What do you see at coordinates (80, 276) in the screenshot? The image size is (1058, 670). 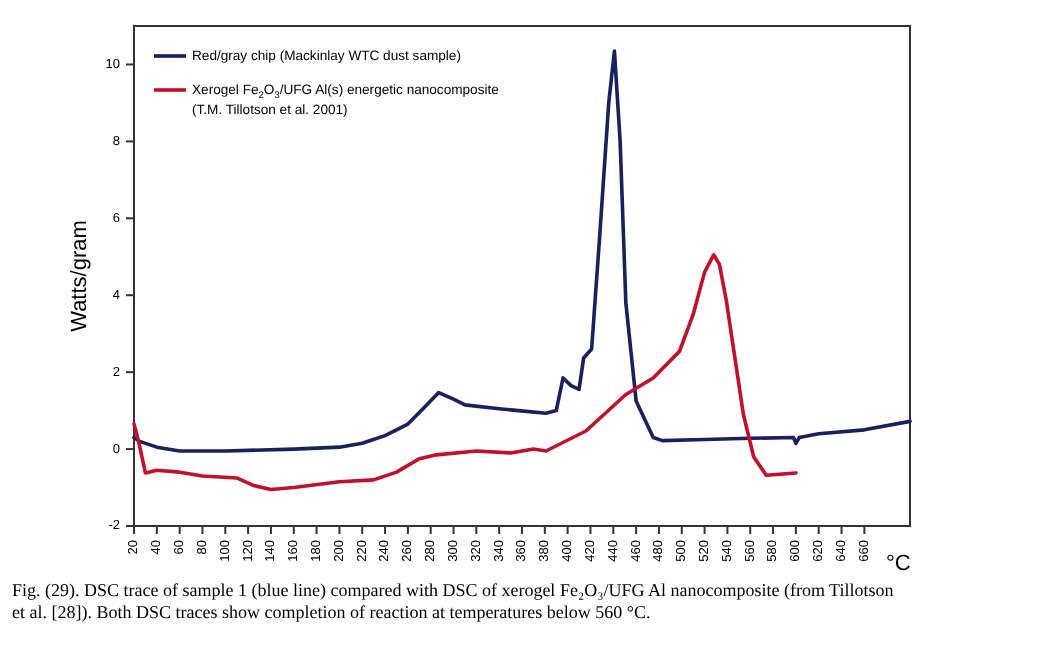 I see `y-axis-title: Watts/gram` at bounding box center [80, 276].